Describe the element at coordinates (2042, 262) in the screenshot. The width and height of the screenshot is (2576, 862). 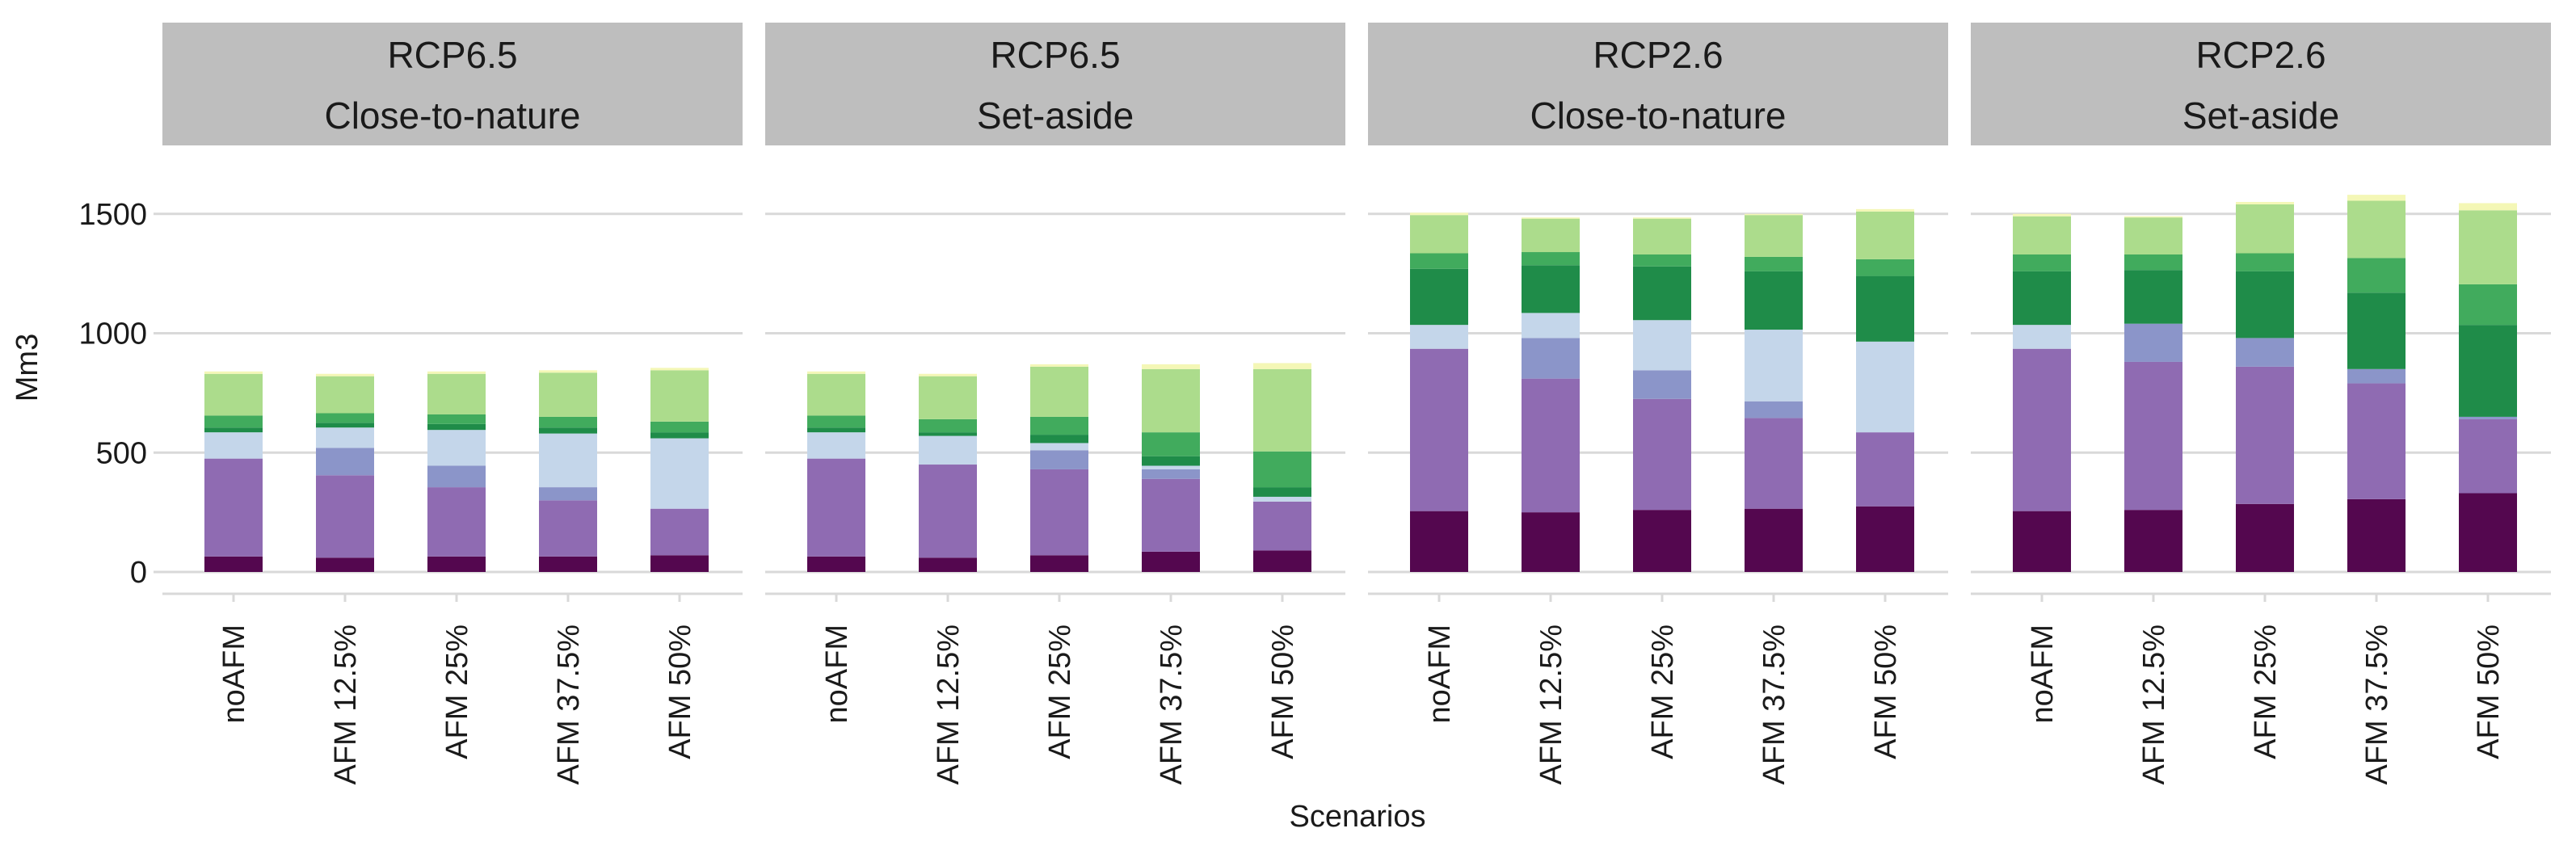
I see `bar-segment-p3-c0-s5` at that location.